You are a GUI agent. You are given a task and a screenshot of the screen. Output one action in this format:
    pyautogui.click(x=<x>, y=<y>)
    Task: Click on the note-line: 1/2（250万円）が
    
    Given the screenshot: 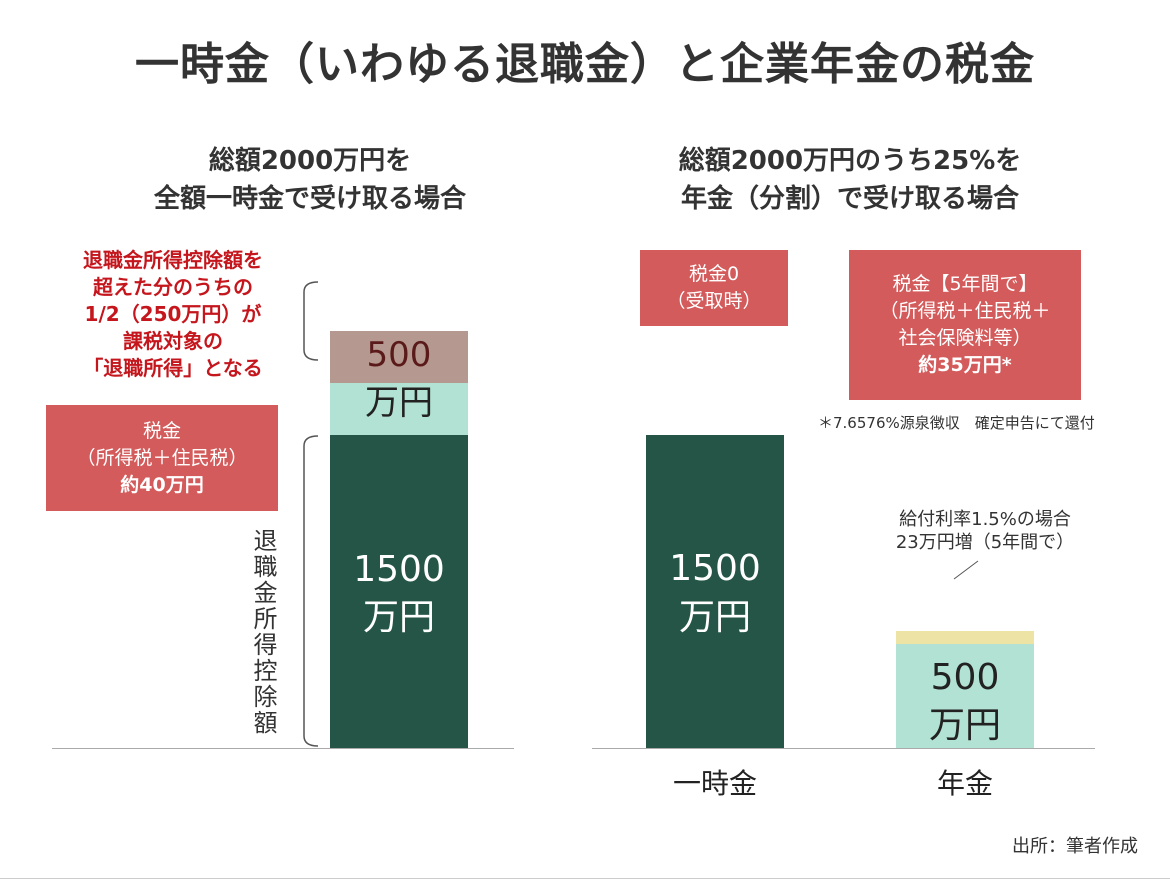 What is the action you would take?
    pyautogui.click(x=173, y=314)
    